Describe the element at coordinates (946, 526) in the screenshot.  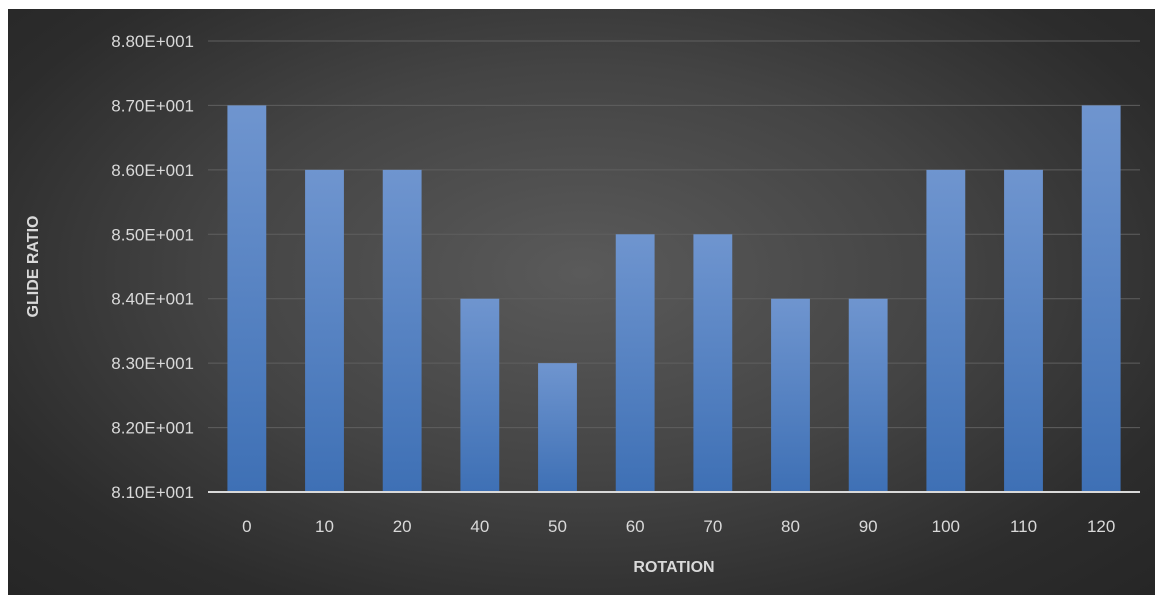
I see `x-tick-label: 100` at that location.